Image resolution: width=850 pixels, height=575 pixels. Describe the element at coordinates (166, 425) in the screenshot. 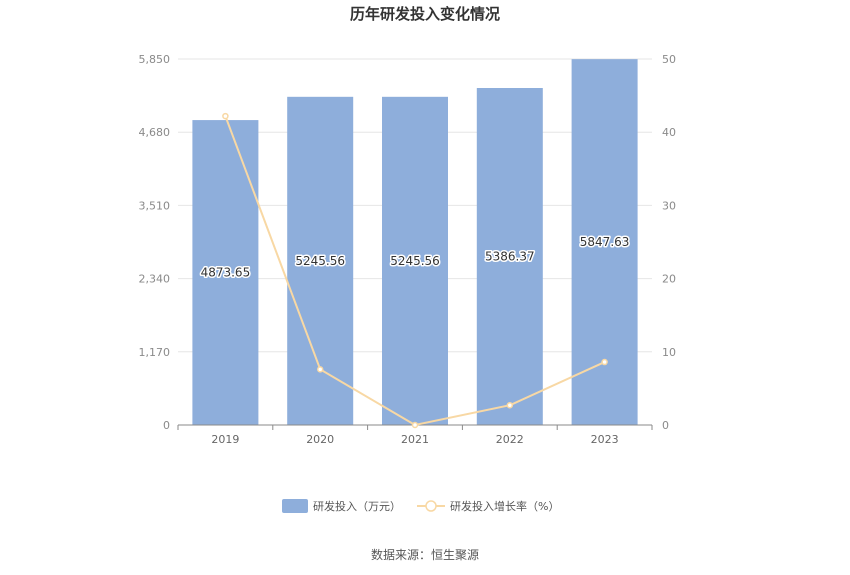

I see `y-left-tick-label: 0` at that location.